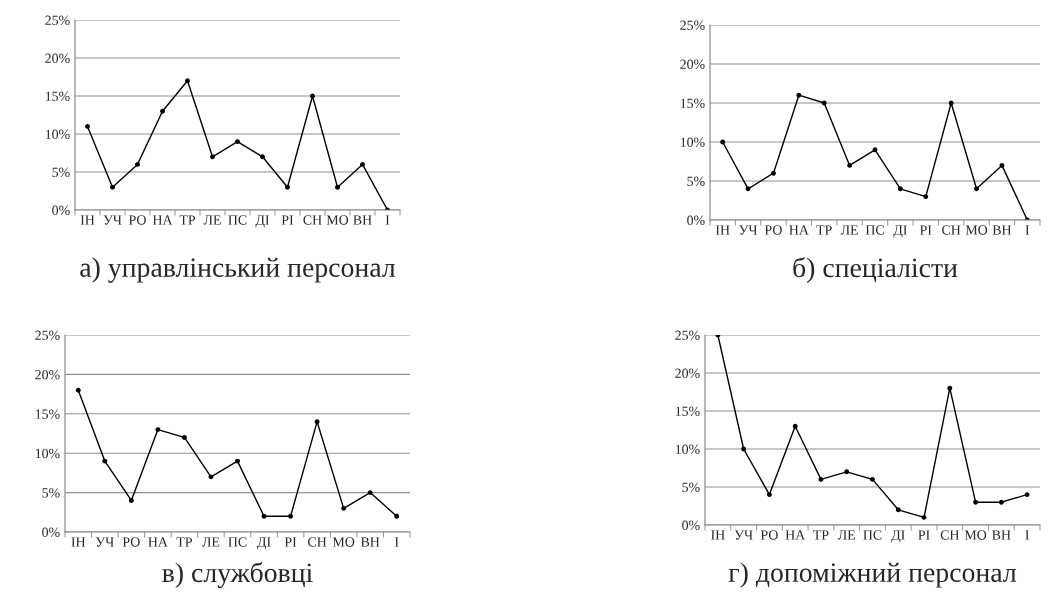 Image resolution: width=1057 pixels, height=599 pixels. Describe the element at coordinates (872, 575) in the screenshot. I see `text: г) допоміжний персонал` at that location.